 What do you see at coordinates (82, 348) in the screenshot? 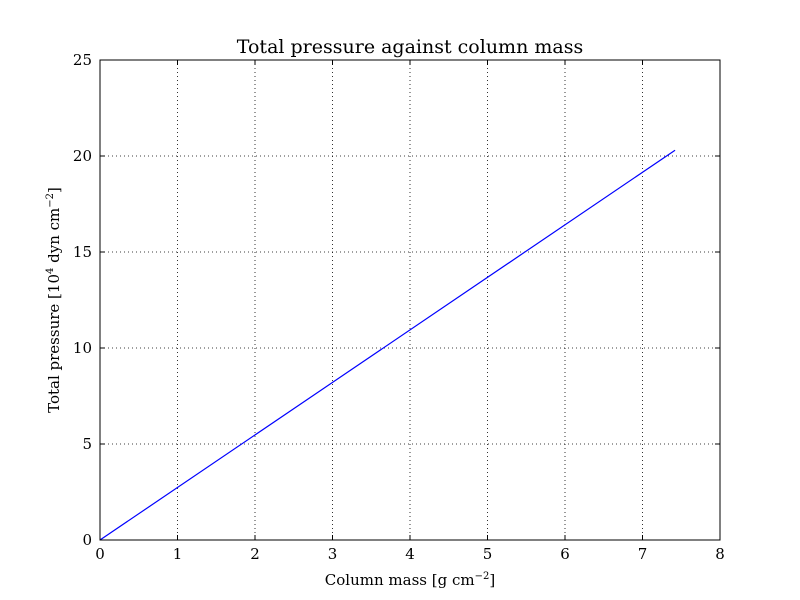
I see `y-tick-label: 10` at bounding box center [82, 348].